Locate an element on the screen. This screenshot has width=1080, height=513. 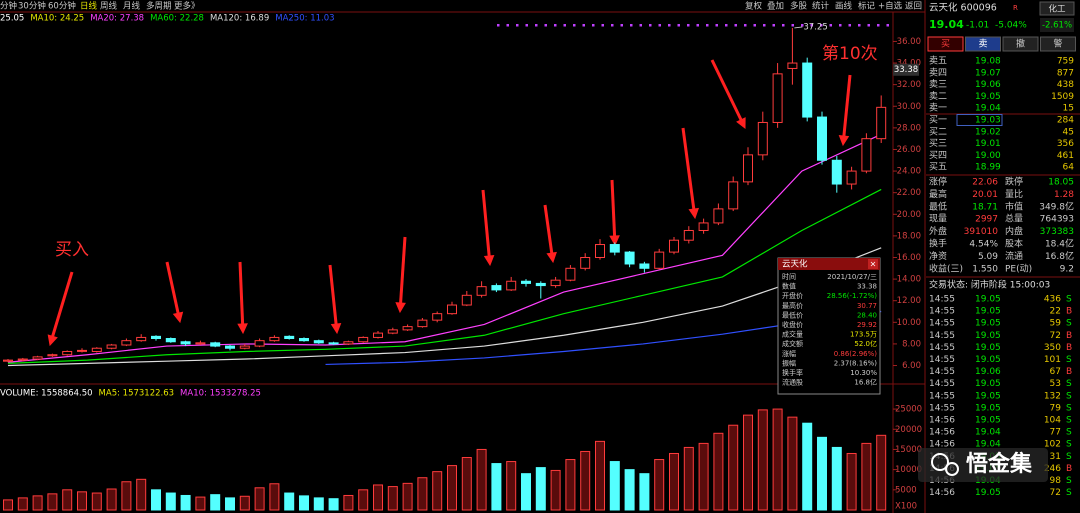
toolbar-tab: 日线 is located at coordinates (89, 6).